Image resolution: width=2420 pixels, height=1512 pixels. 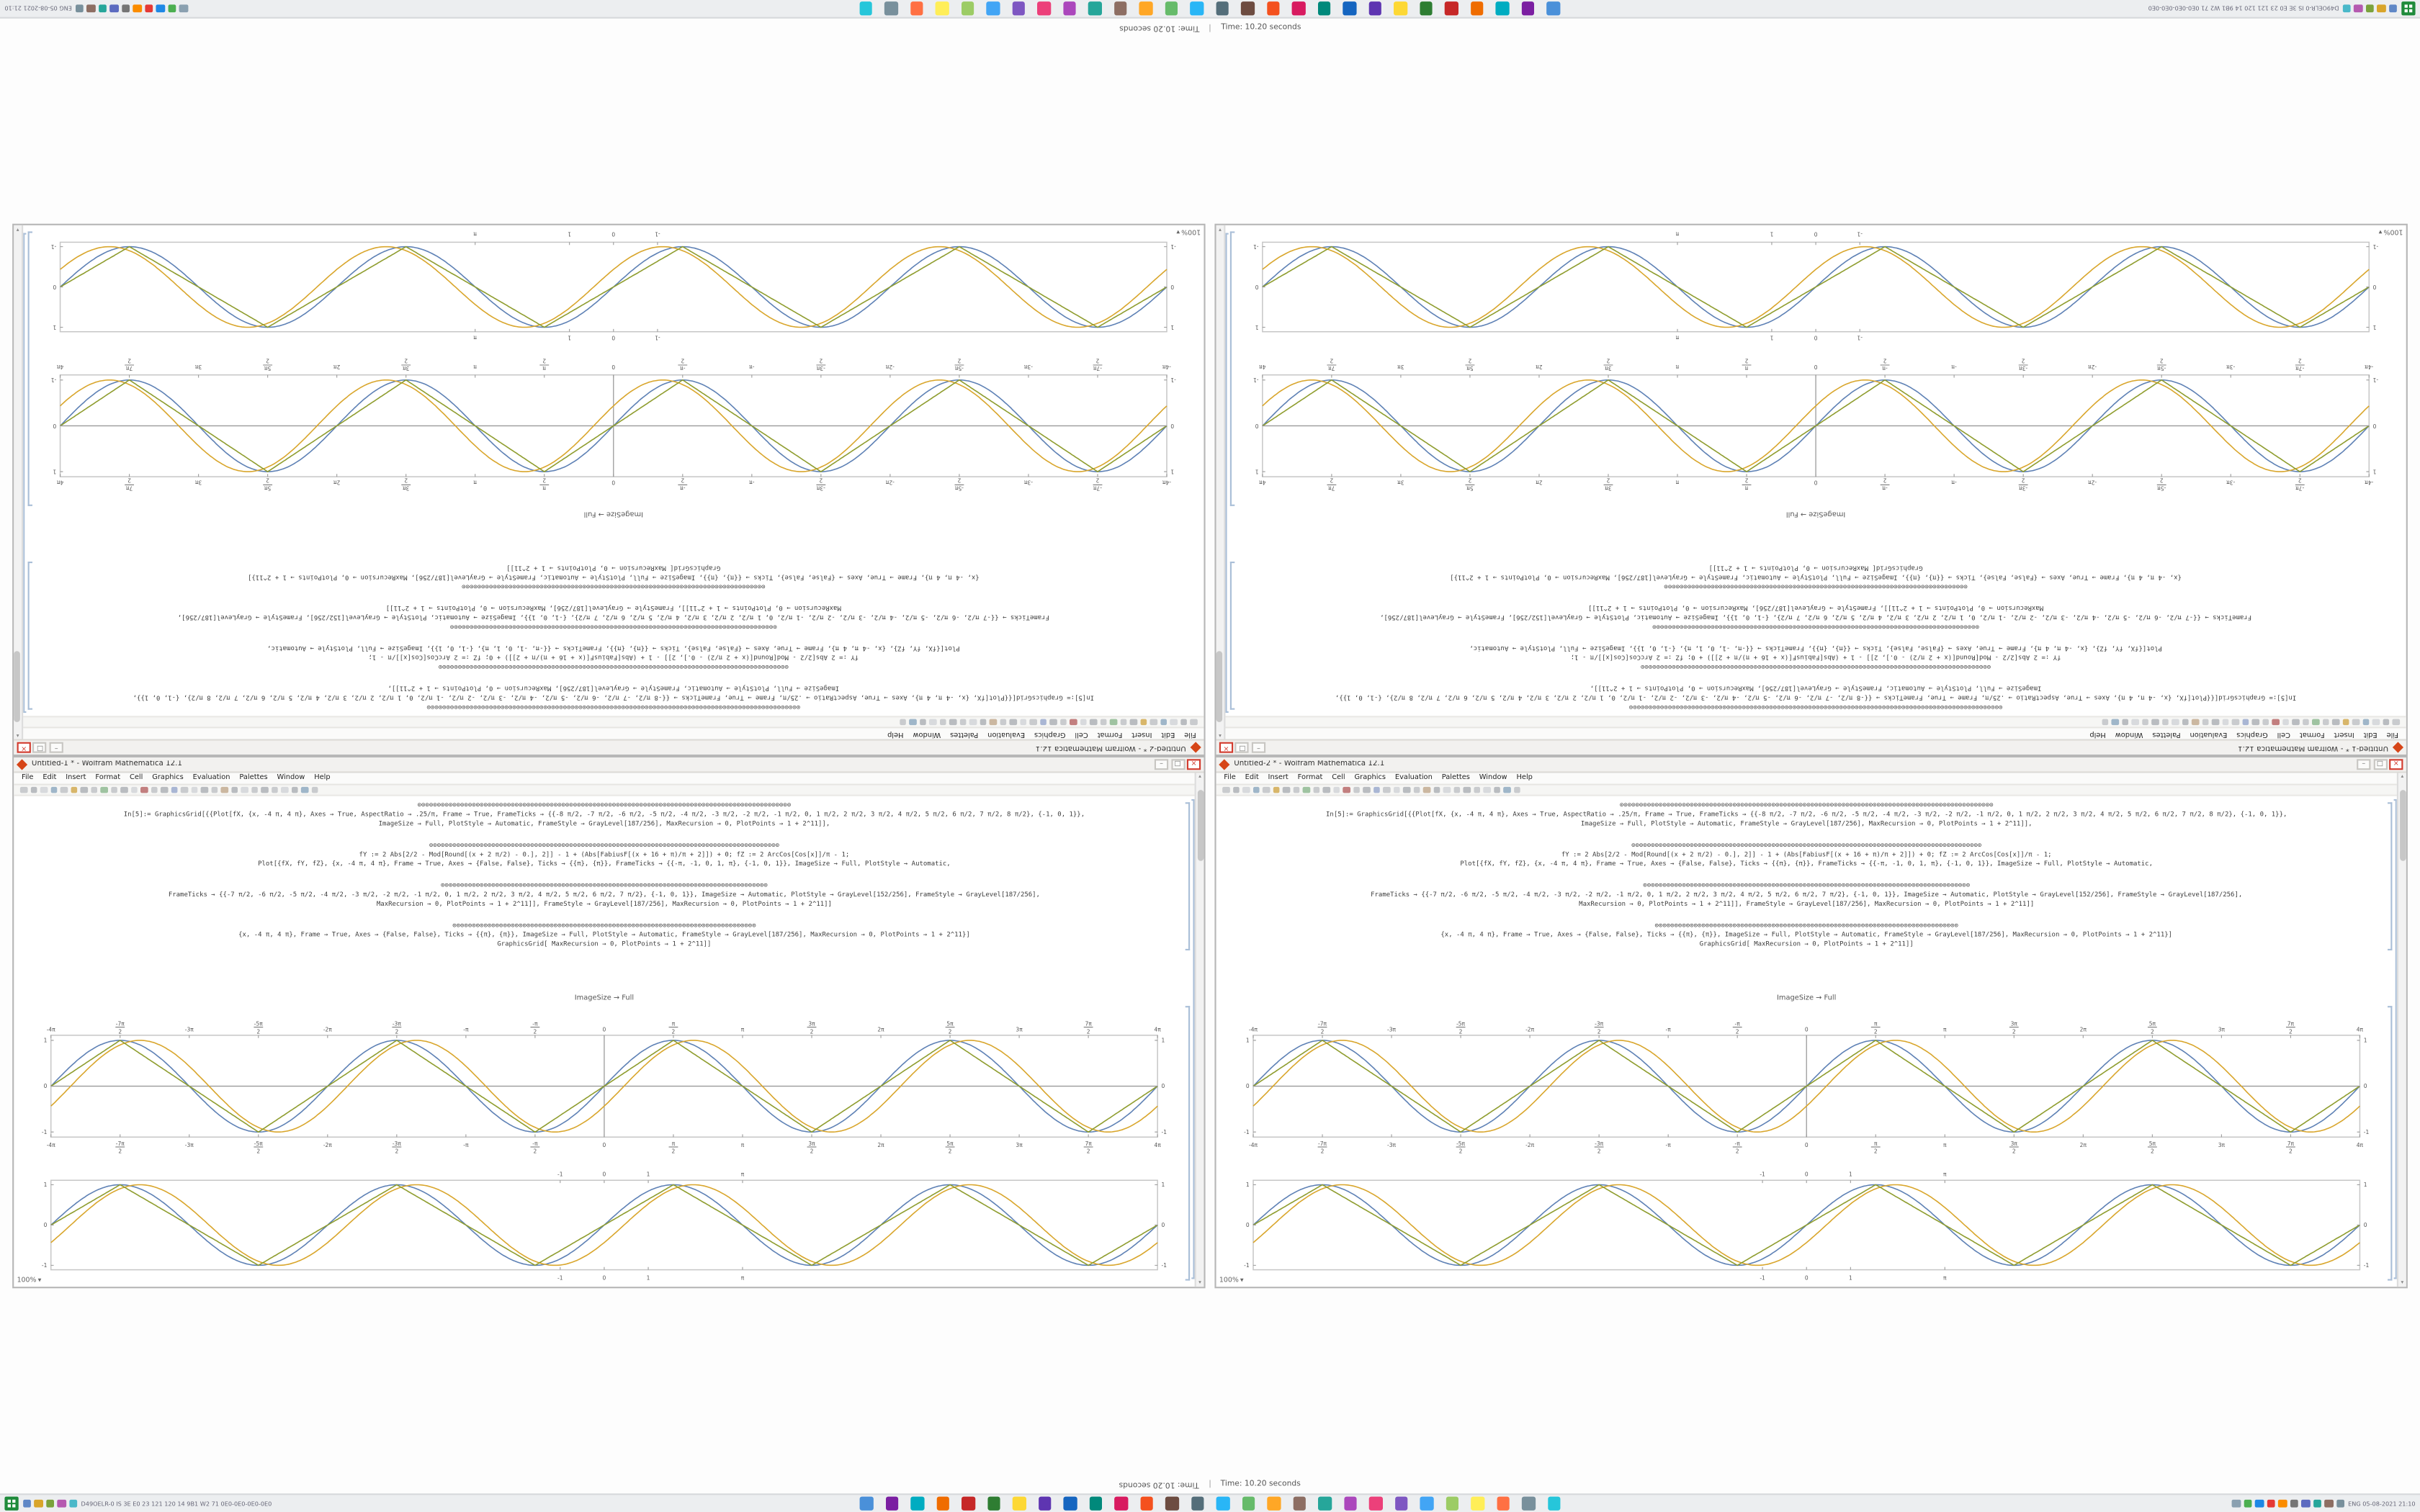 I want to click on scroll-up-icon: ▴, so click(x=17, y=735).